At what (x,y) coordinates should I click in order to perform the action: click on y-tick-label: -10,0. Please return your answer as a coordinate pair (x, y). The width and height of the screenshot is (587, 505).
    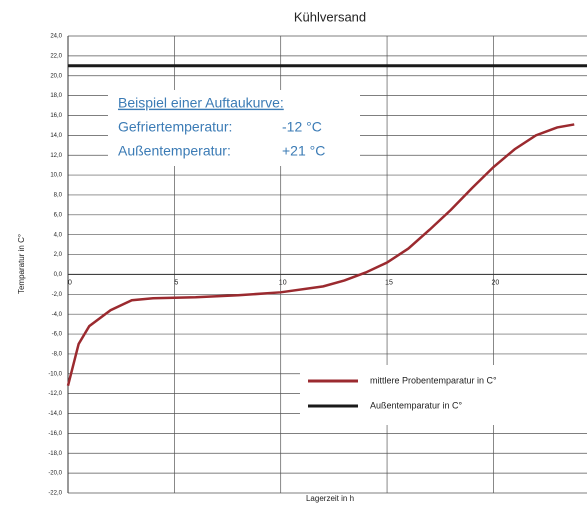
    Looking at the image, I should click on (55, 374).